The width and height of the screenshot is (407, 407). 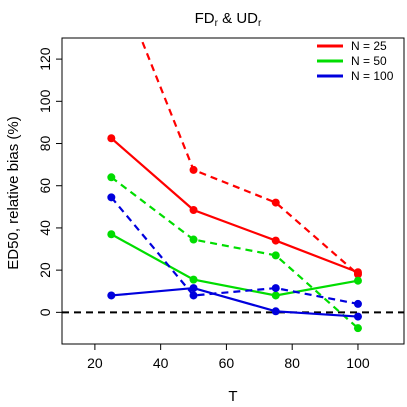 What do you see at coordinates (369, 46) in the screenshot?
I see `legend-label-0: N = 25` at bounding box center [369, 46].